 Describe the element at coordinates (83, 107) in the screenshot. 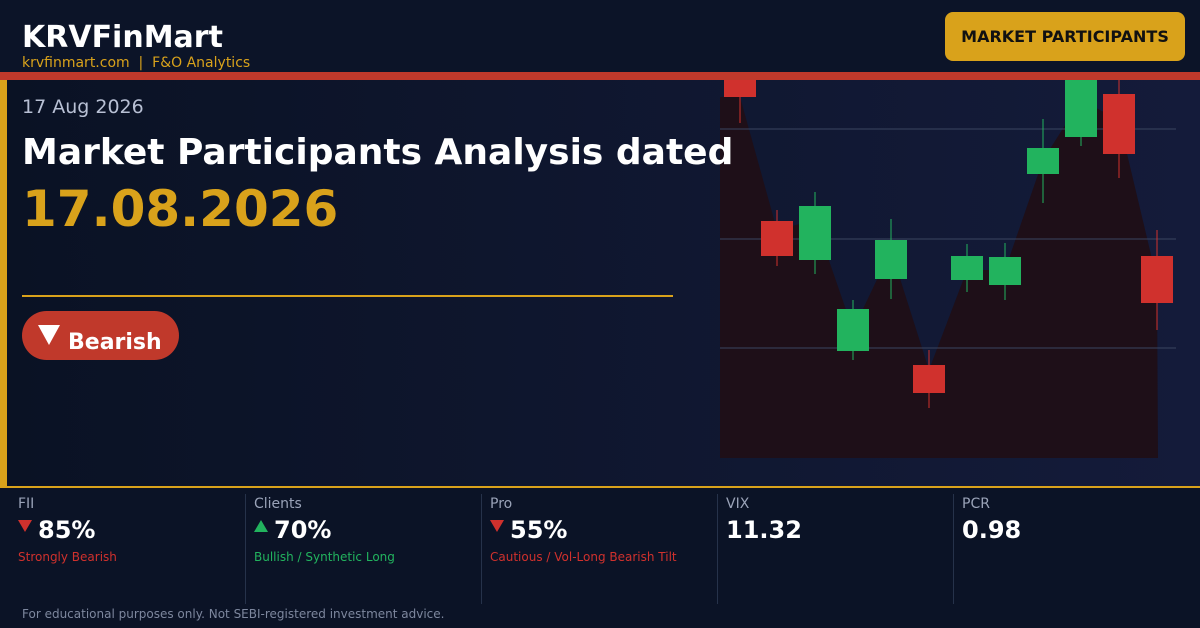

I see `date: 17 Aug 2026` at that location.